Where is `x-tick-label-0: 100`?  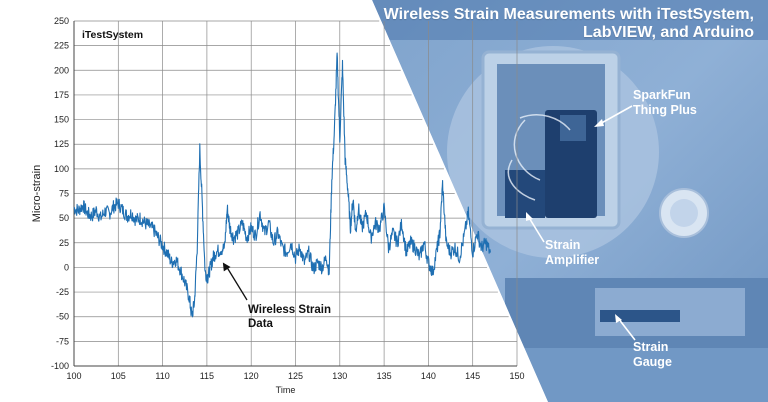
x-tick-label-0: 100 is located at coordinates (73, 376).